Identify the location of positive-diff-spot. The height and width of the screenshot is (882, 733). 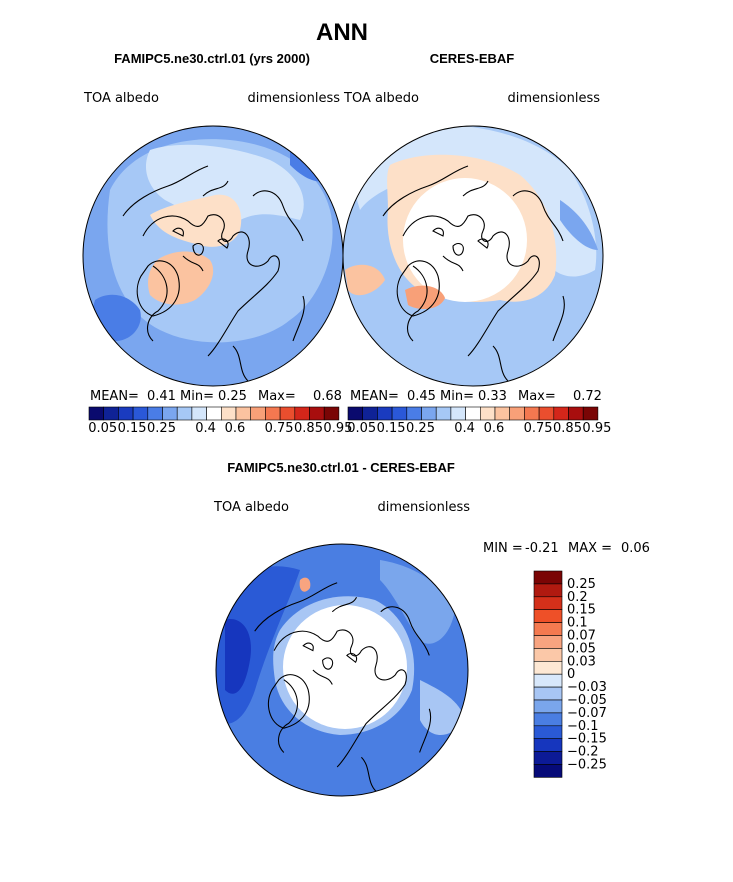
(305, 584).